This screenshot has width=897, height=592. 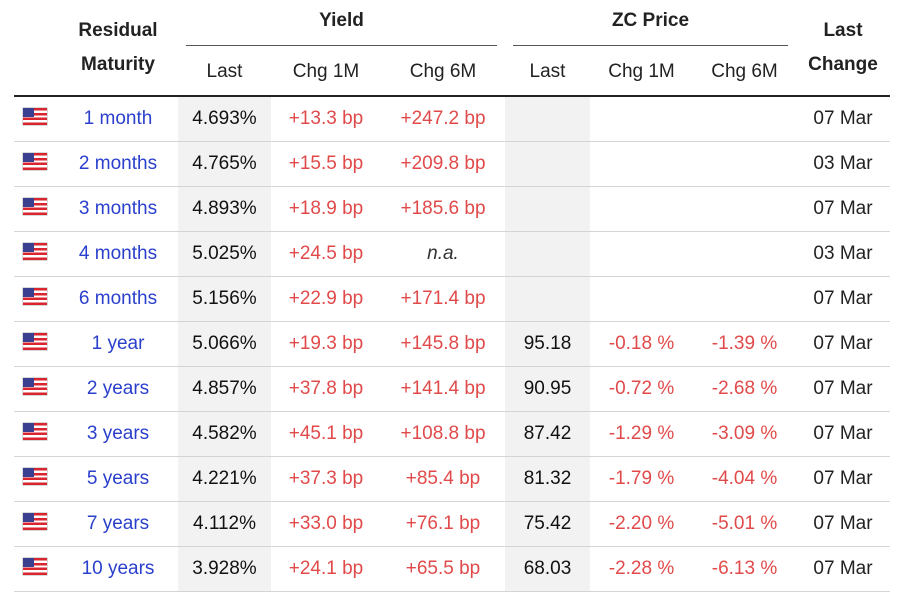 I want to click on yield-chg-6m-cell: +85.4 bp, so click(x=443, y=479).